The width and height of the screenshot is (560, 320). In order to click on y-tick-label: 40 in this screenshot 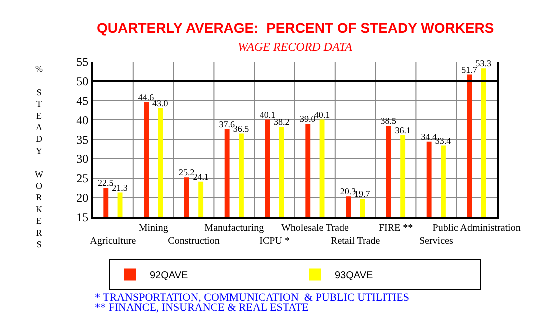, I will do `click(82, 120)`.